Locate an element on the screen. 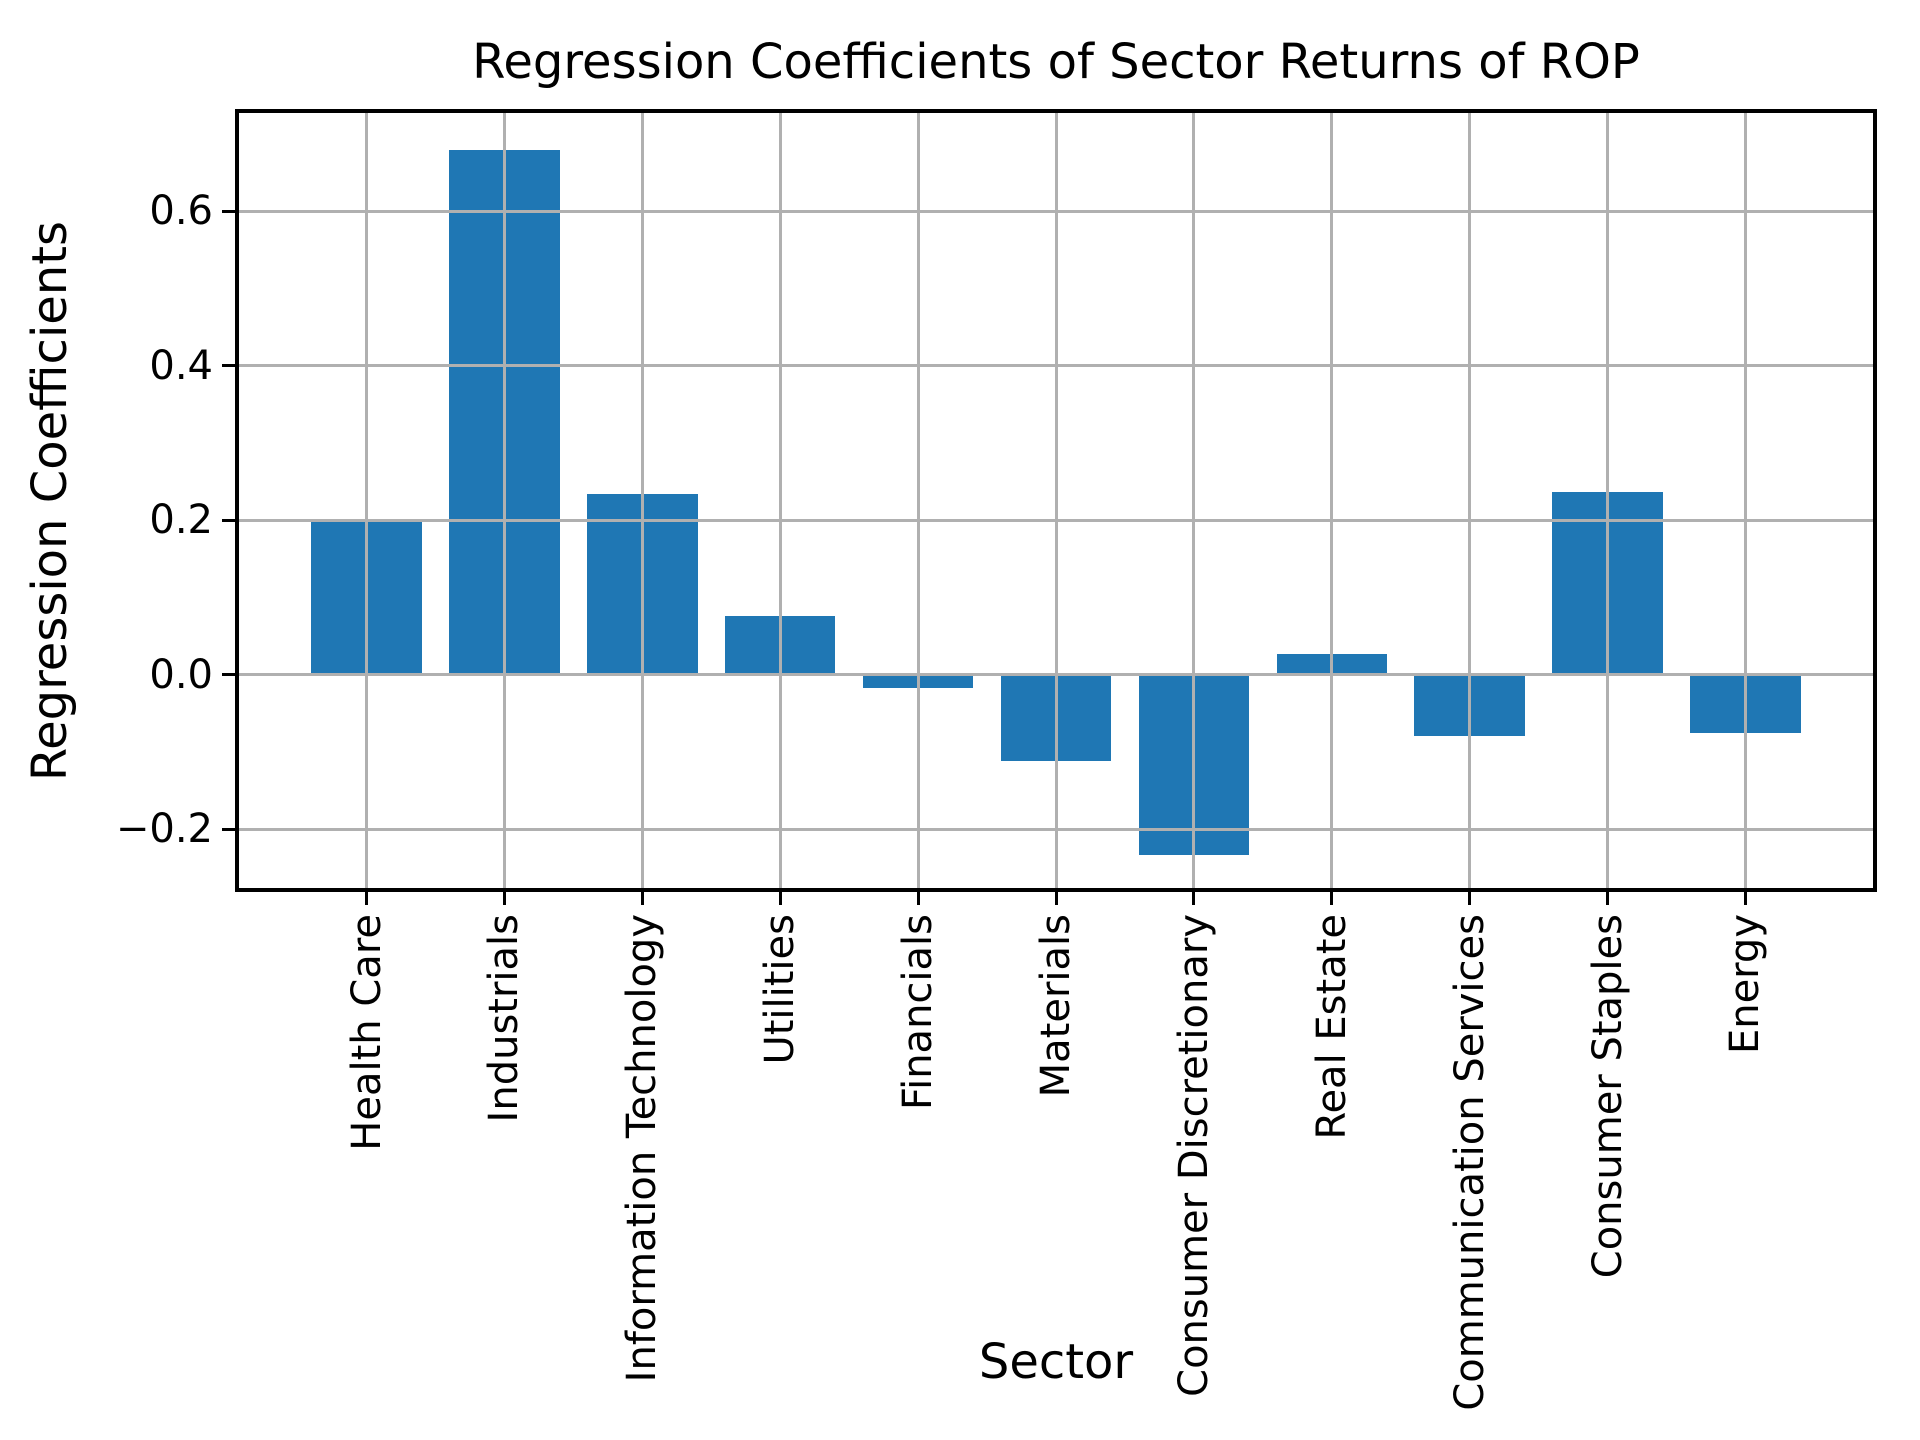 Image resolution: width=1920 pixels, height=1440 pixels. right-spine is located at coordinates (1875, 500).